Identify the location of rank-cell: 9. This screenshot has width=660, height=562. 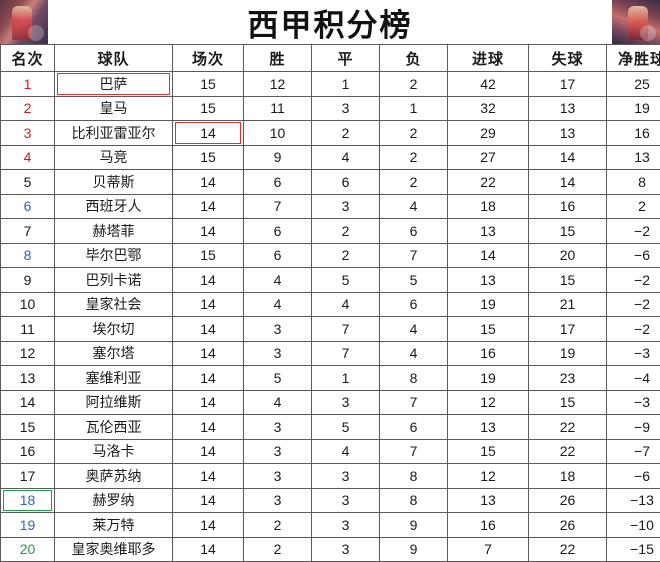
(28, 280).